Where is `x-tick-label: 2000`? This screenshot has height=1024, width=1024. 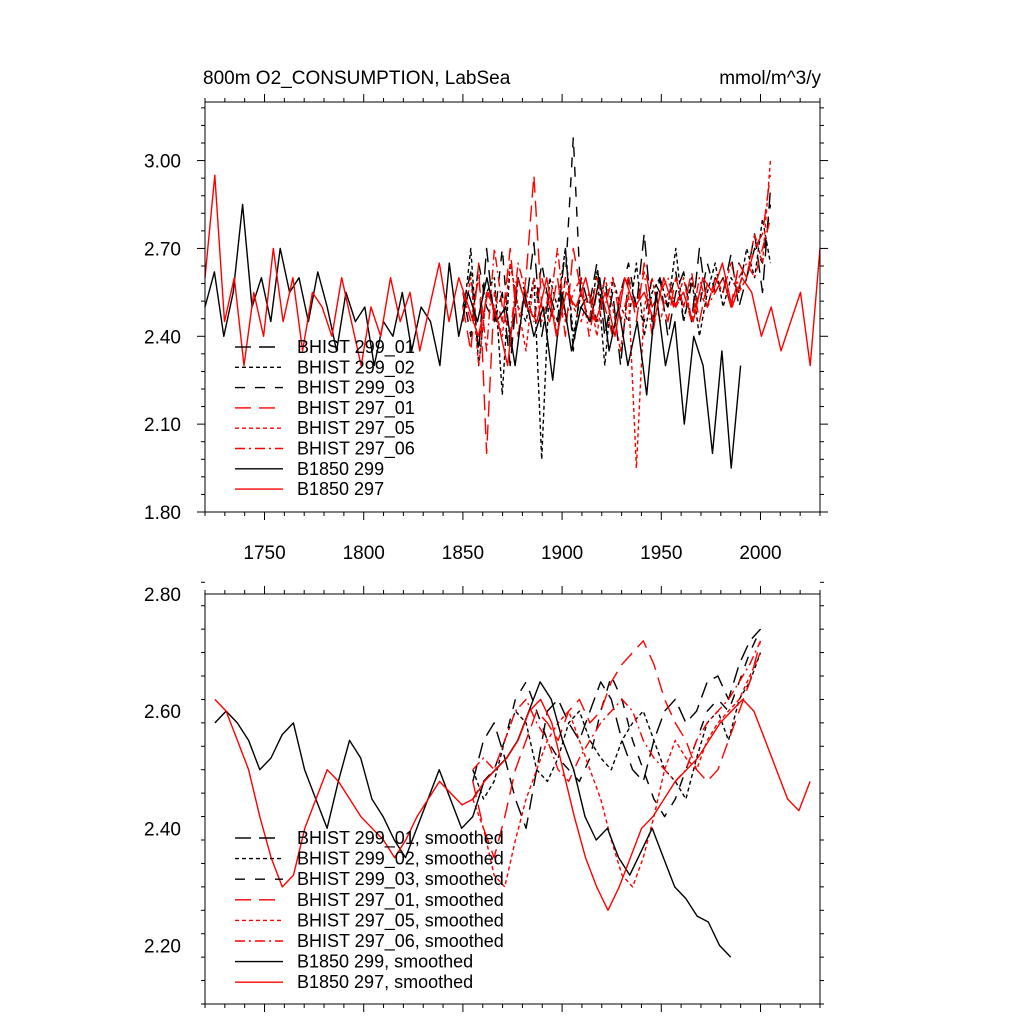 x-tick-label: 2000 is located at coordinates (760, 553).